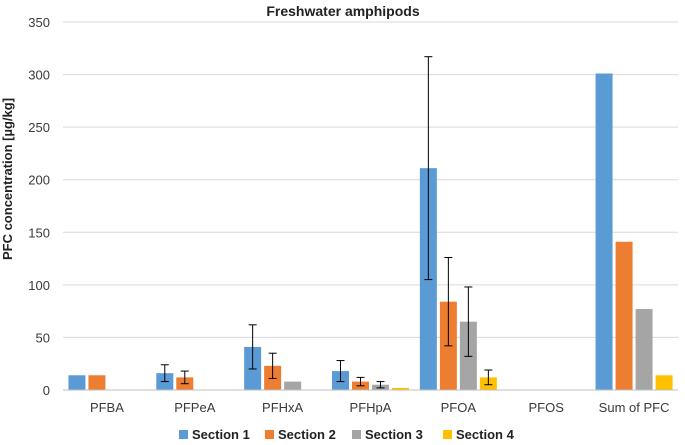 The image size is (685, 445). What do you see at coordinates (39, 232) in the screenshot?
I see `y-tick-label: 150` at bounding box center [39, 232].